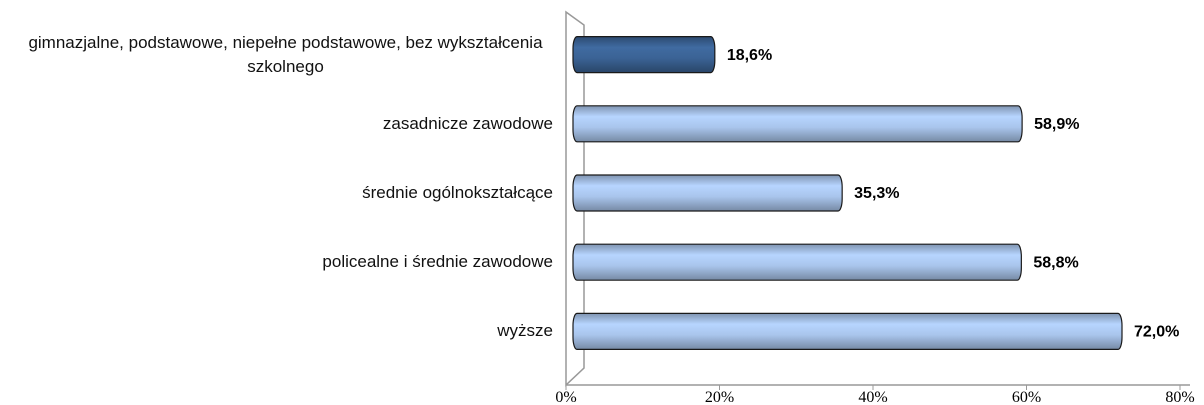 Image resolution: width=1204 pixels, height=405 pixels. I want to click on category-label: średnie ogólnokształcące, so click(457, 192).